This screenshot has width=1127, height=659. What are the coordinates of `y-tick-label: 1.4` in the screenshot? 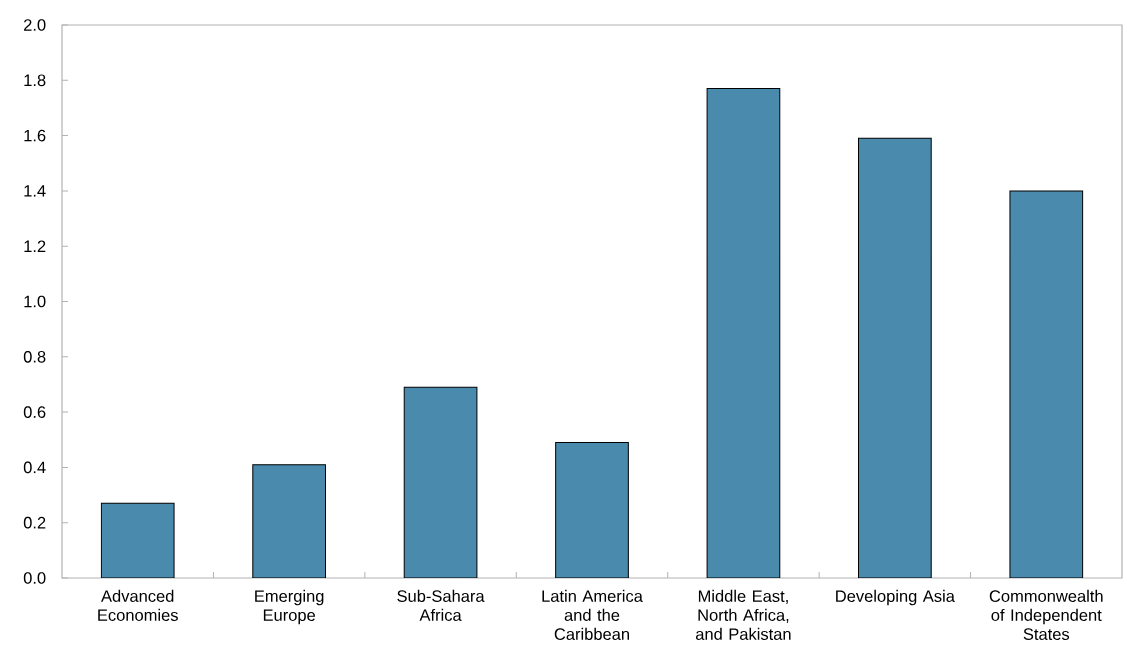 It's located at (35, 191).